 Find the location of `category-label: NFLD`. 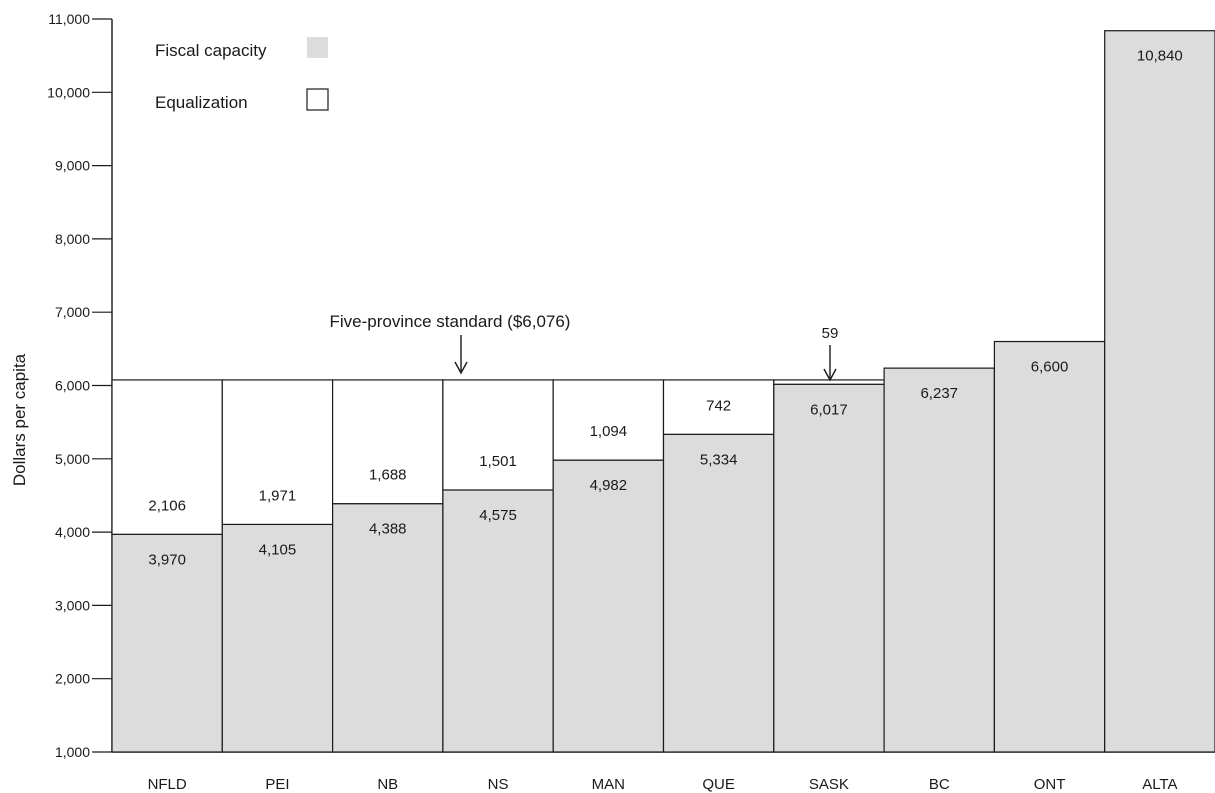

category-label: NFLD is located at coordinates (167, 784).